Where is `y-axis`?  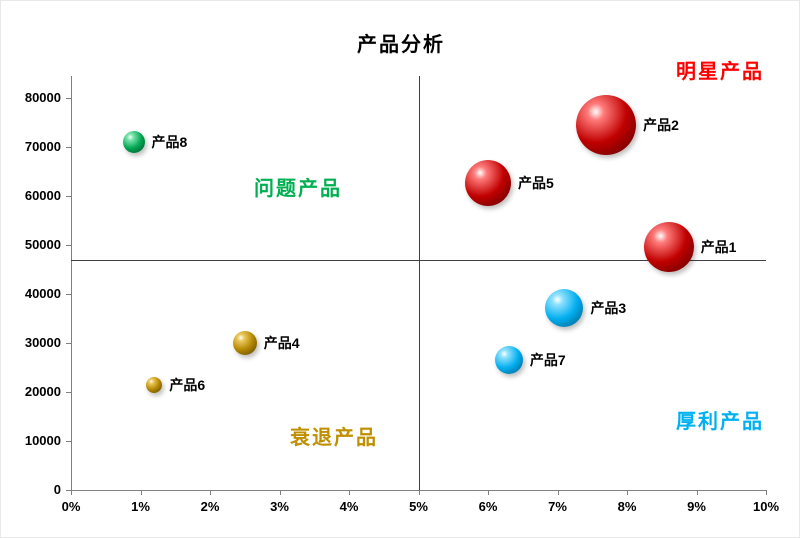
y-axis is located at coordinates (71, 283).